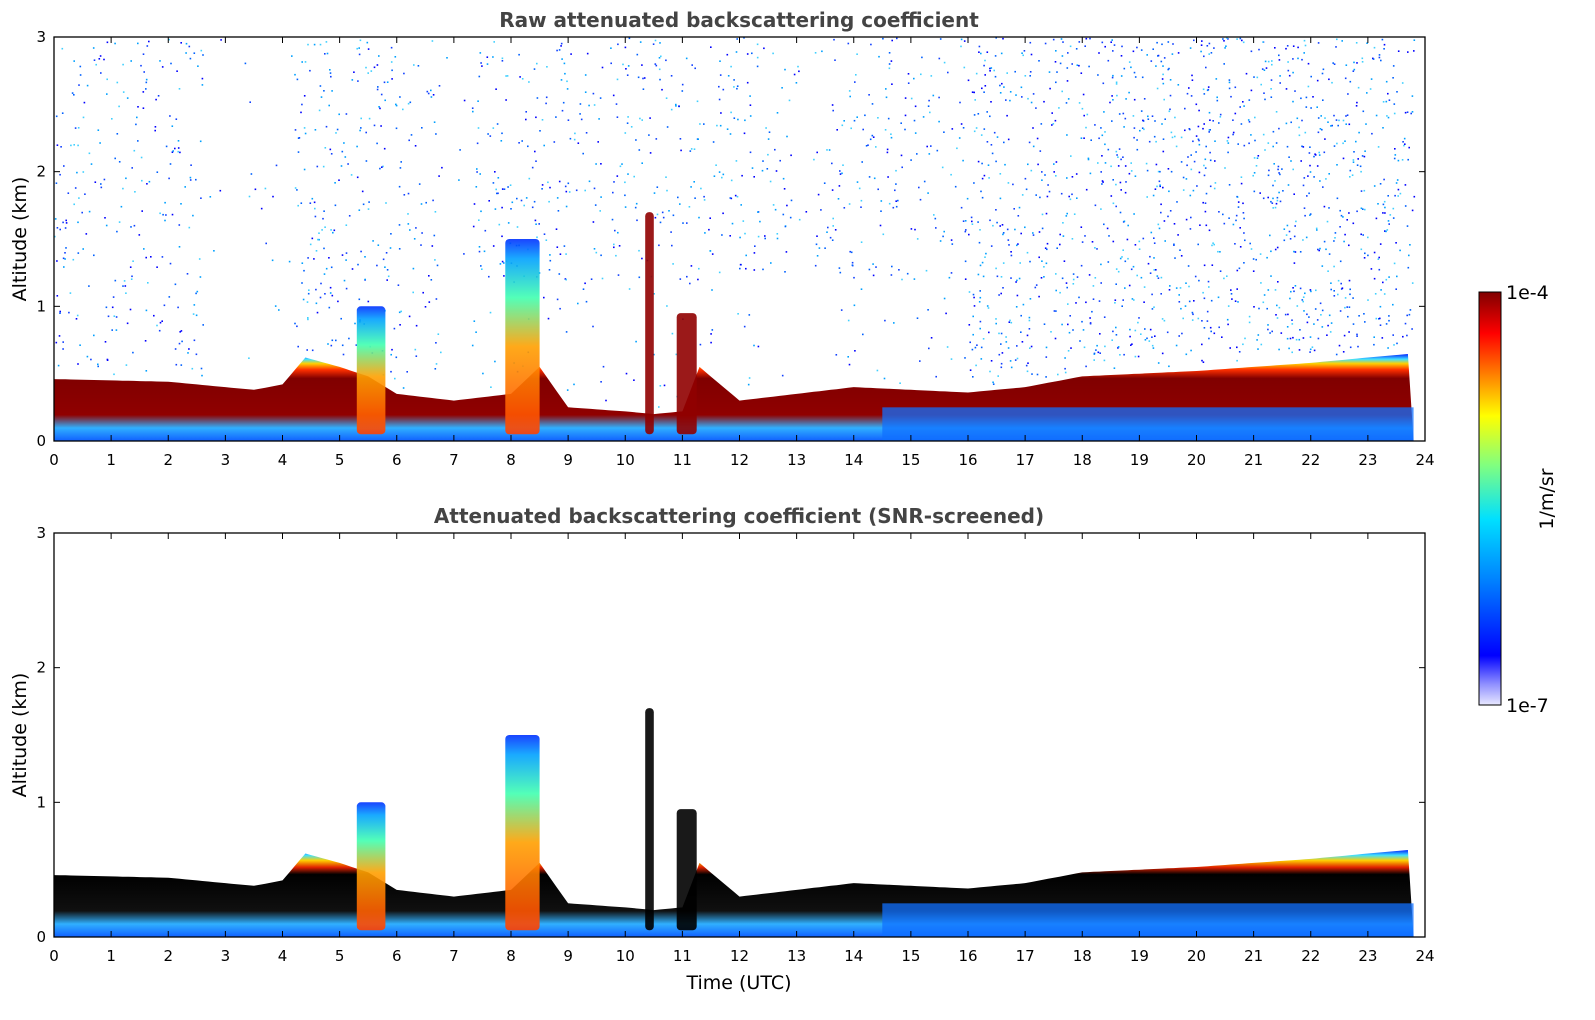 Image resolution: width=1595 pixels, height=1020 pixels. What do you see at coordinates (1367, 460) in the screenshot?
I see `x-tick-label: 23` at bounding box center [1367, 460].